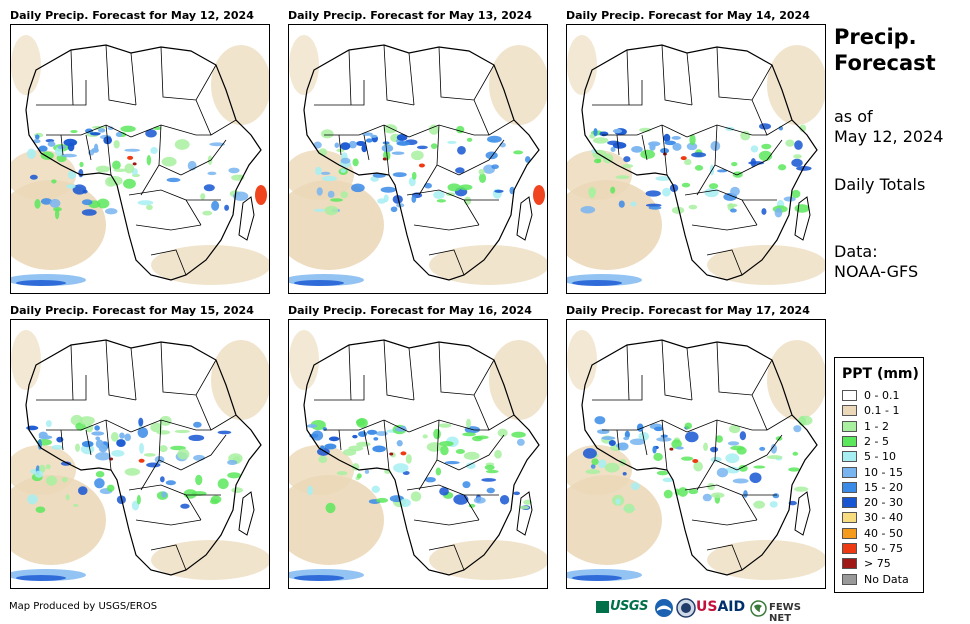 This screenshot has width=970, height=624. I want to click on panel-title: Daily Precip. Forecast for May 17, 2024, so click(688, 310).